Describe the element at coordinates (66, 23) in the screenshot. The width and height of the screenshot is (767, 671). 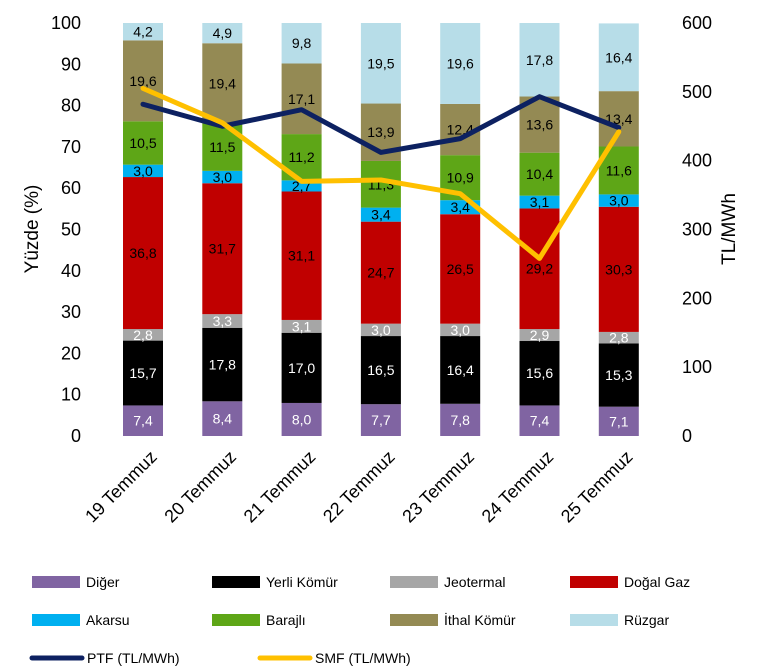
I see `y-left-tick-label: 100` at that location.